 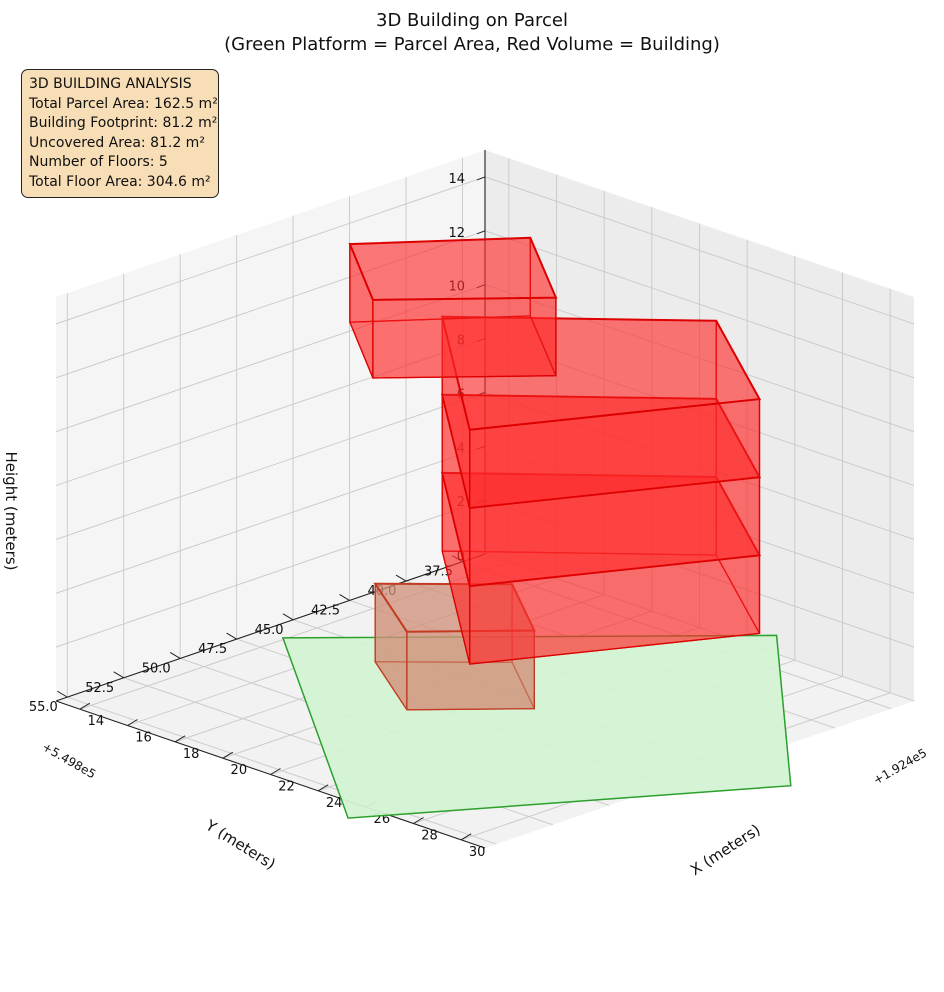 What do you see at coordinates (117, 142) in the screenshot?
I see `info-line-uncovered: Uncovered Area: 81.2 m²` at bounding box center [117, 142].